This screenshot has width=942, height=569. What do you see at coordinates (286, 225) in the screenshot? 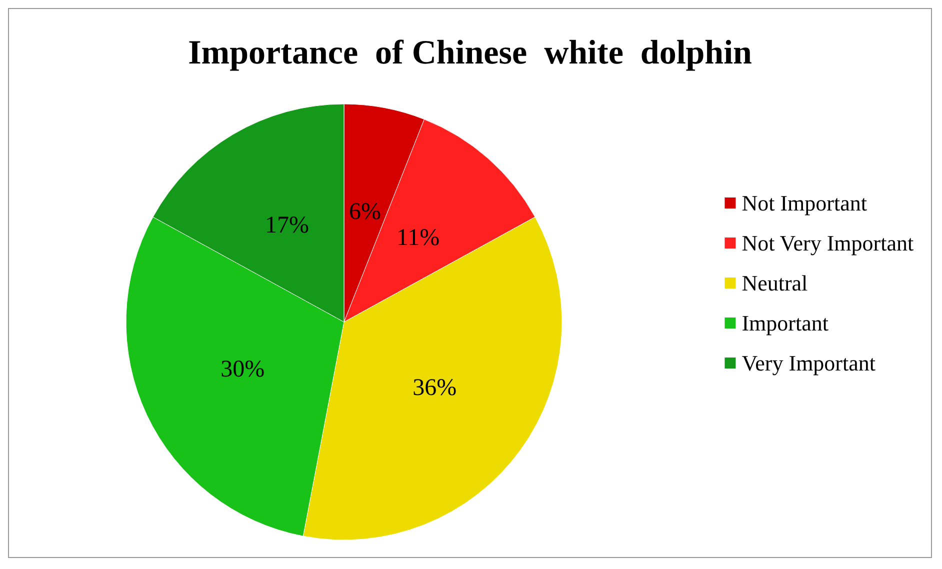
I see `data-label: 17%` at bounding box center [286, 225].